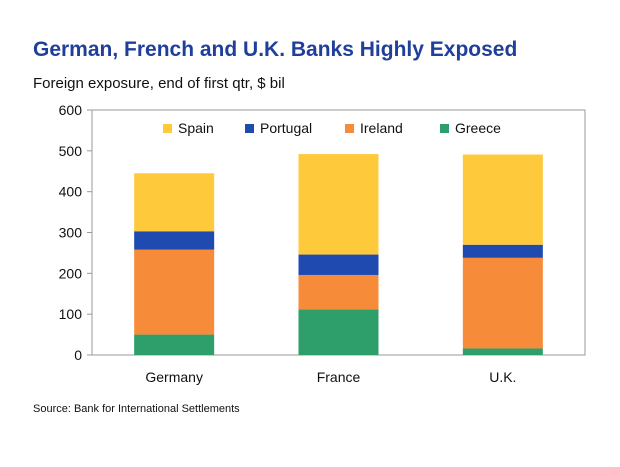 This screenshot has height=467, width=620. I want to click on bar-portugal-france, so click(338, 264).